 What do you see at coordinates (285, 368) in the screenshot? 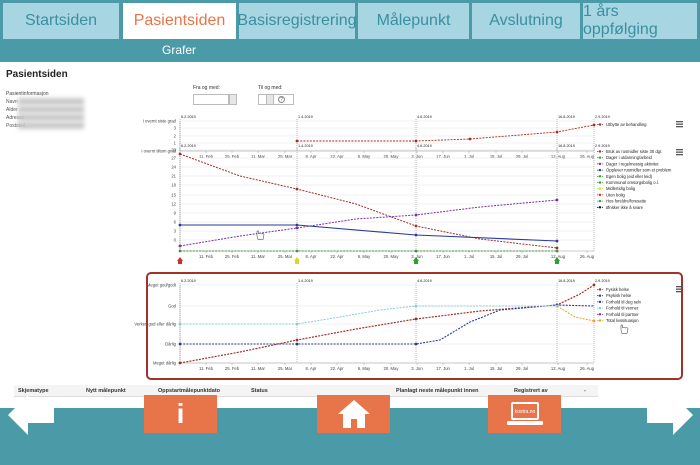
I see `x-tick-label: 25. Mar` at bounding box center [285, 368].